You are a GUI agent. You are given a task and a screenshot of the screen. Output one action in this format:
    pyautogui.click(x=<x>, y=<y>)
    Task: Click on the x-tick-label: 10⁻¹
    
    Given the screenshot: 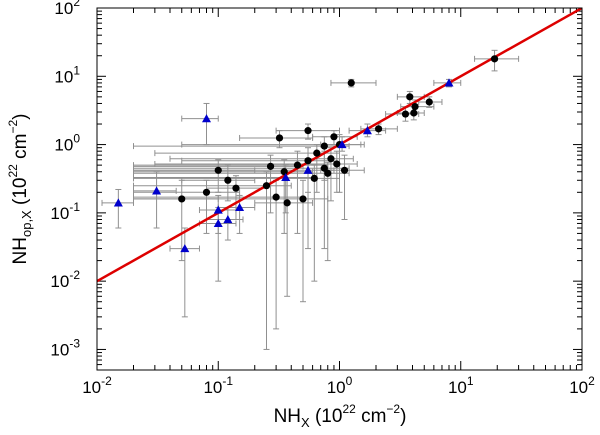 What is the action you would take?
    pyautogui.click(x=218, y=385)
    